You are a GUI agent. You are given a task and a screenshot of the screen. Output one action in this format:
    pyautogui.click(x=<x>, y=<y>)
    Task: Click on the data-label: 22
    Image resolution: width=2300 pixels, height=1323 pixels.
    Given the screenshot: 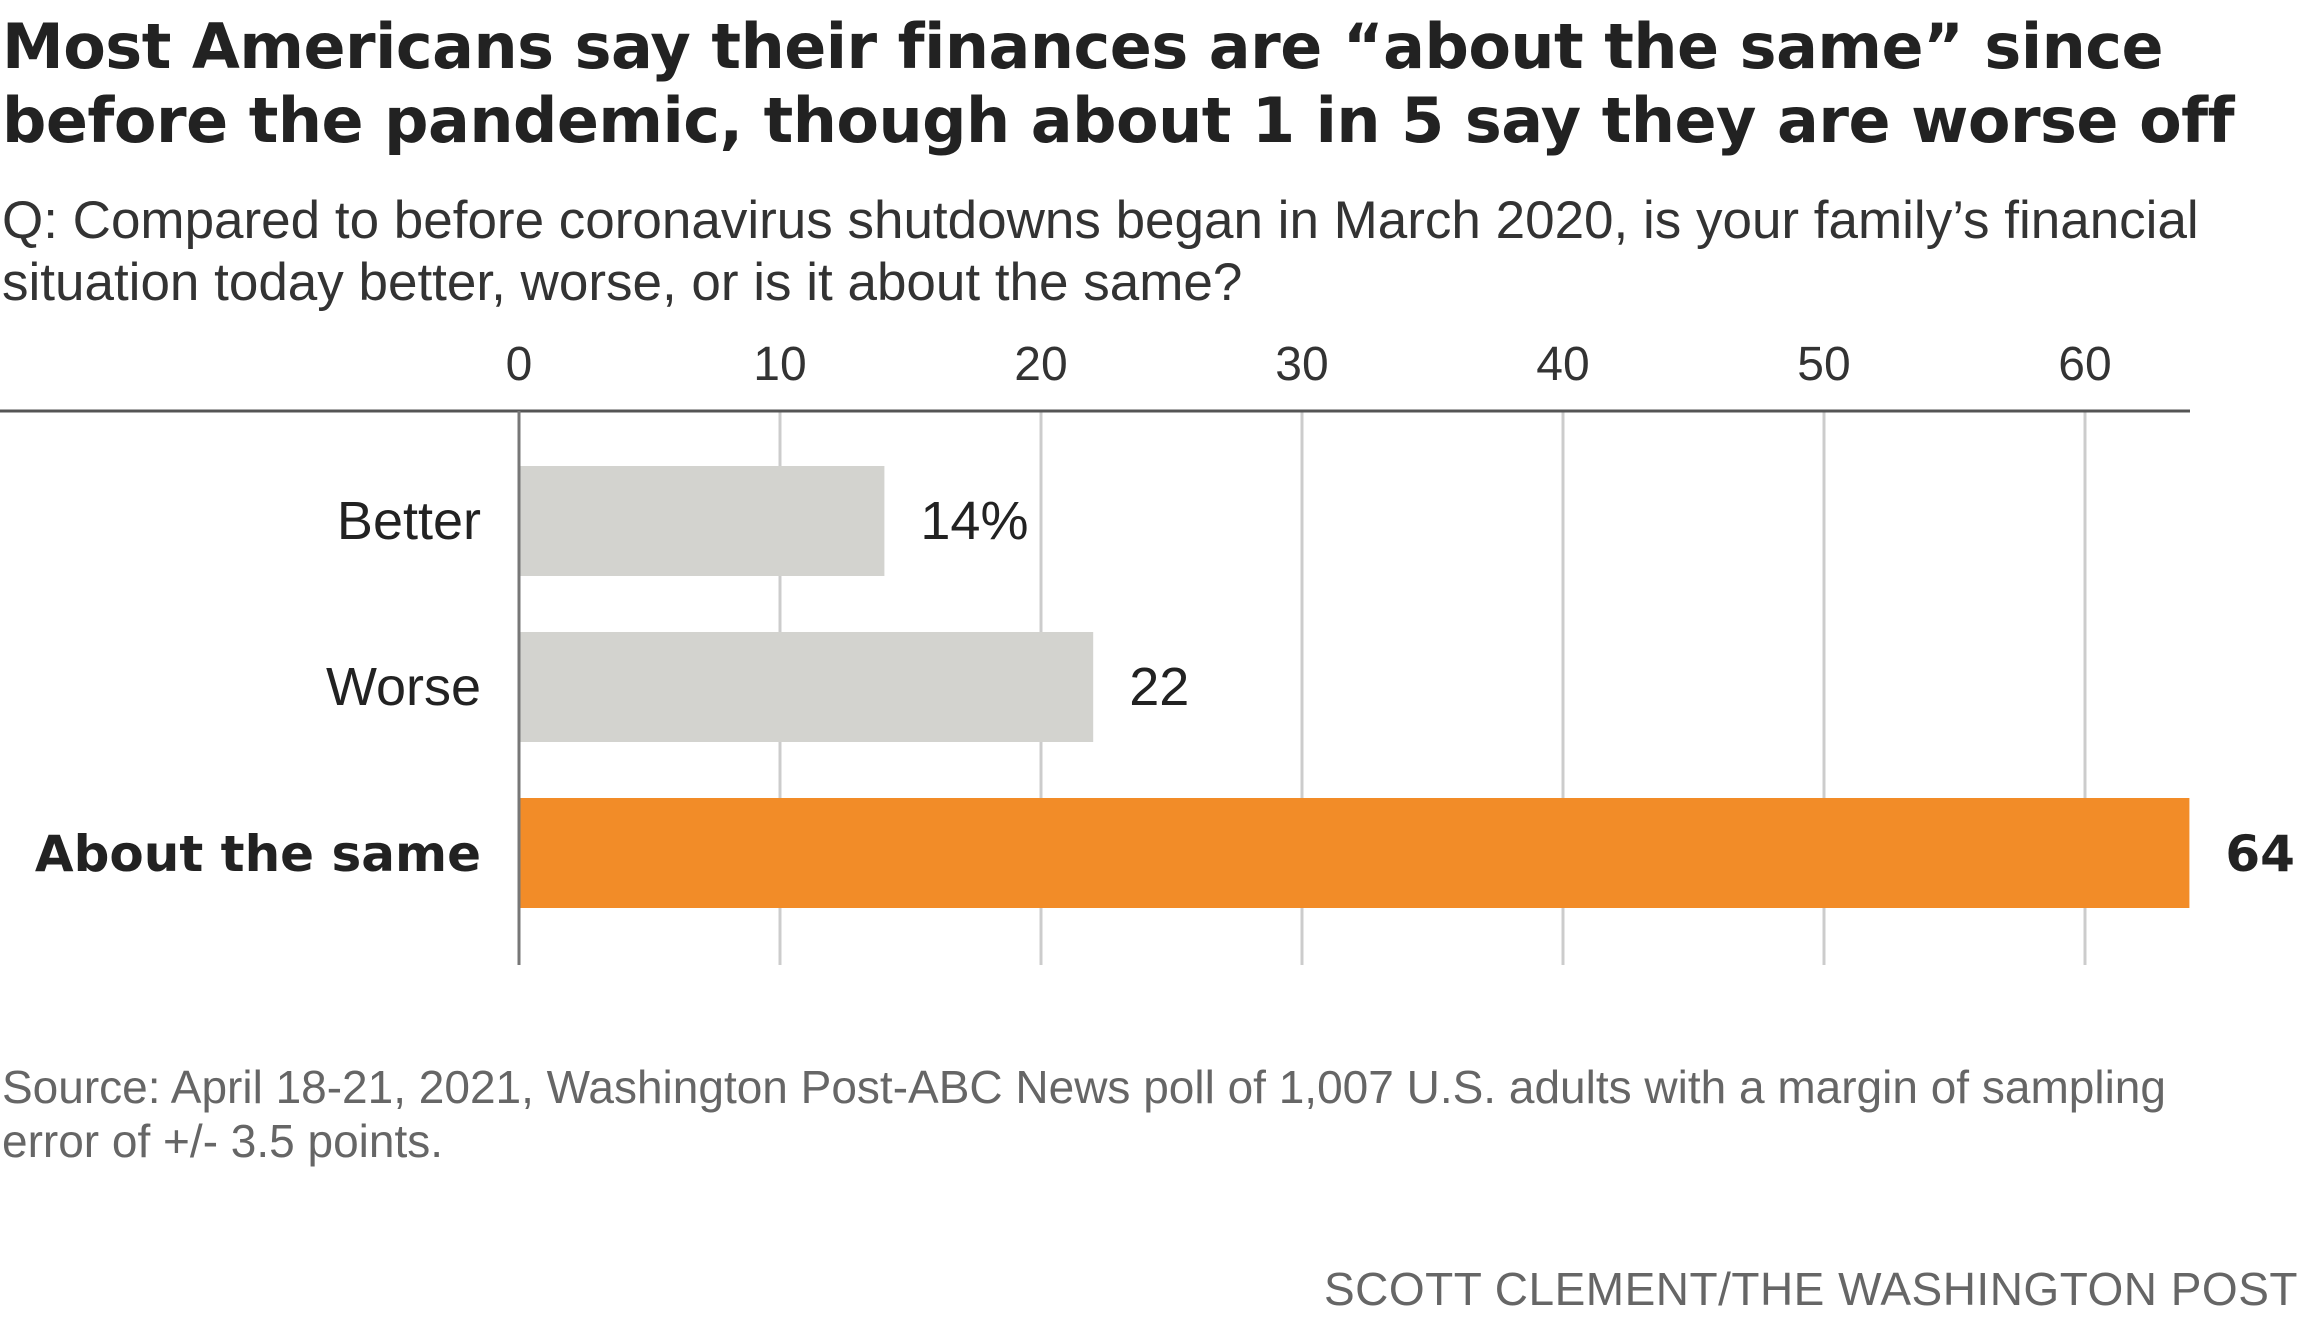 What is the action you would take?
    pyautogui.click(x=1159, y=687)
    